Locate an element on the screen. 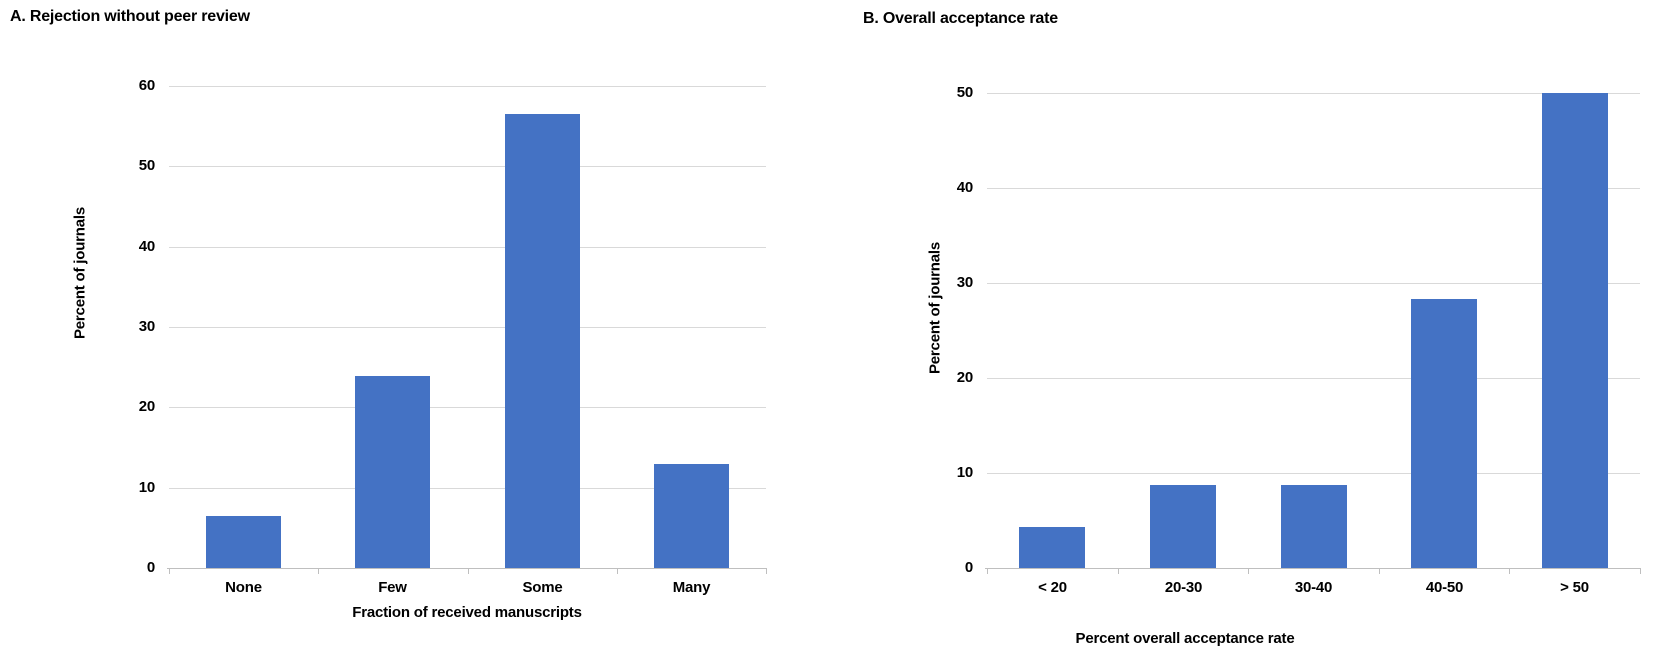  x-tick-label-> 50: > 50 is located at coordinates (1574, 587).